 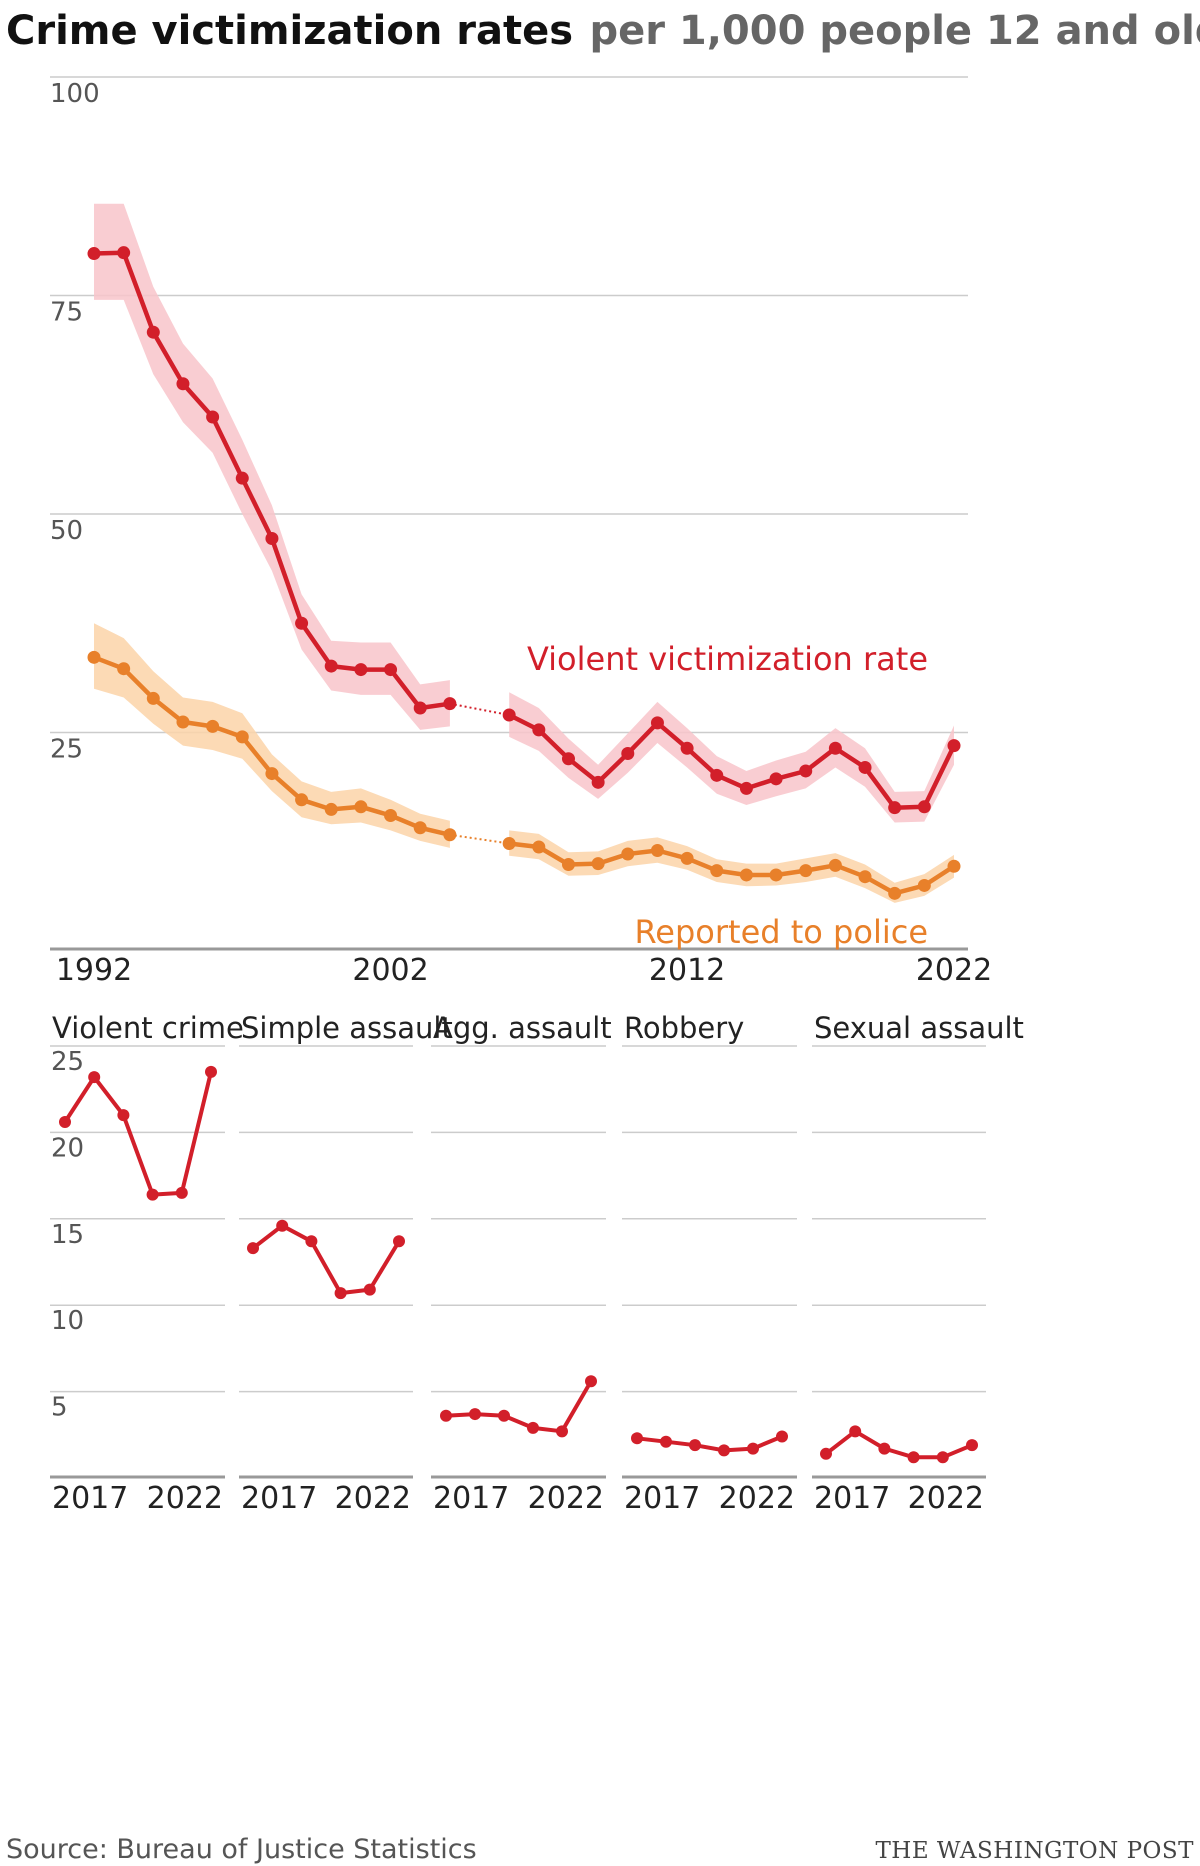 I want to click on series-label: Reported to police, so click(x=782, y=932).